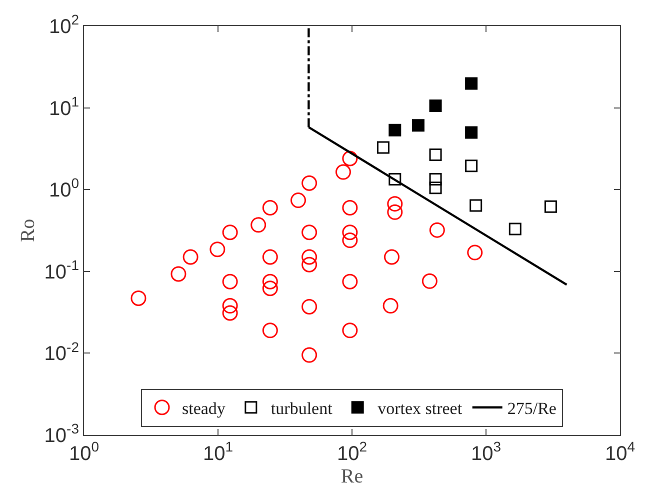 This screenshot has height=498, width=647. What do you see at coordinates (620, 451) in the screenshot?
I see `x-tick-label: 10$^{4}$` at bounding box center [620, 451].